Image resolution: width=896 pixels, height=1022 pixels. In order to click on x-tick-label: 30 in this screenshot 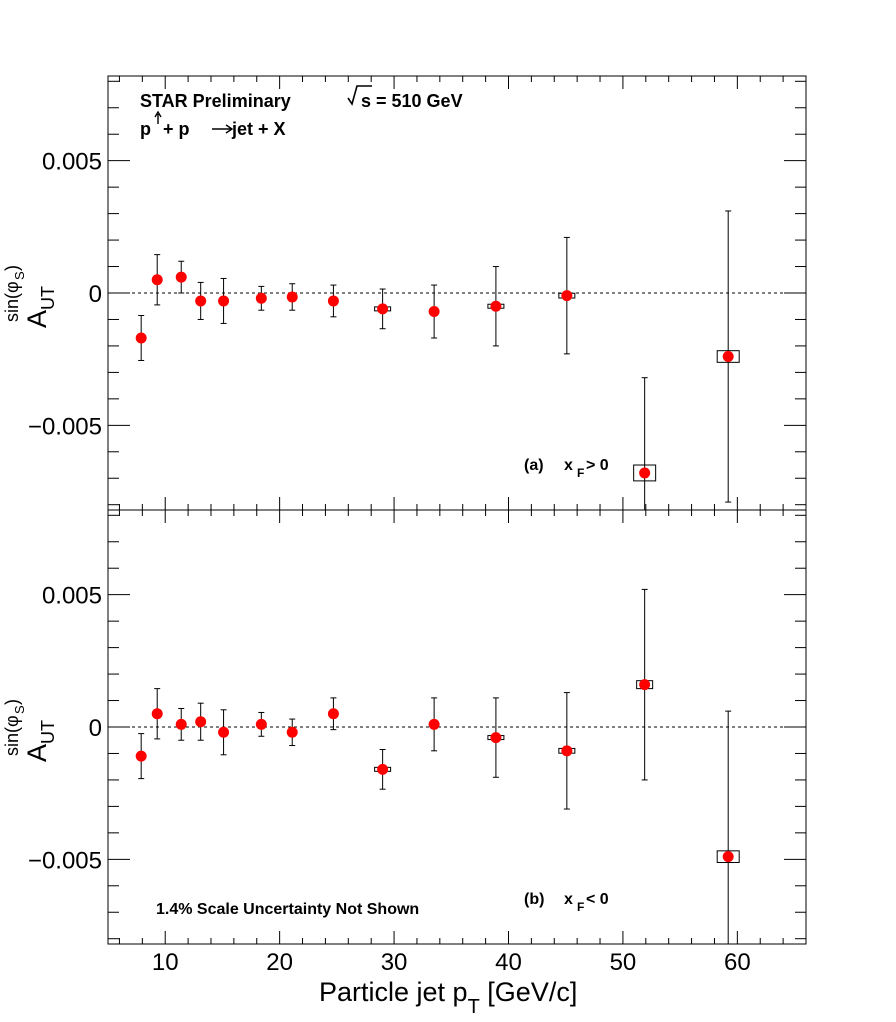, I will do `click(394, 962)`.